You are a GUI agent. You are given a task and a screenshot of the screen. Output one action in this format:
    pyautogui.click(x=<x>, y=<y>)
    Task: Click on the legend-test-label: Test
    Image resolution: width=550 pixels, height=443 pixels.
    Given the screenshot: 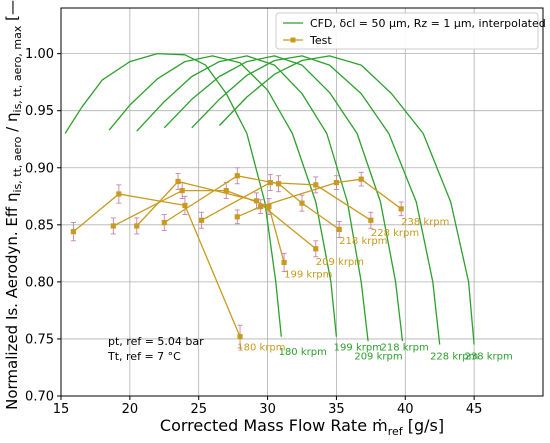 What is the action you would take?
    pyautogui.click(x=320, y=40)
    